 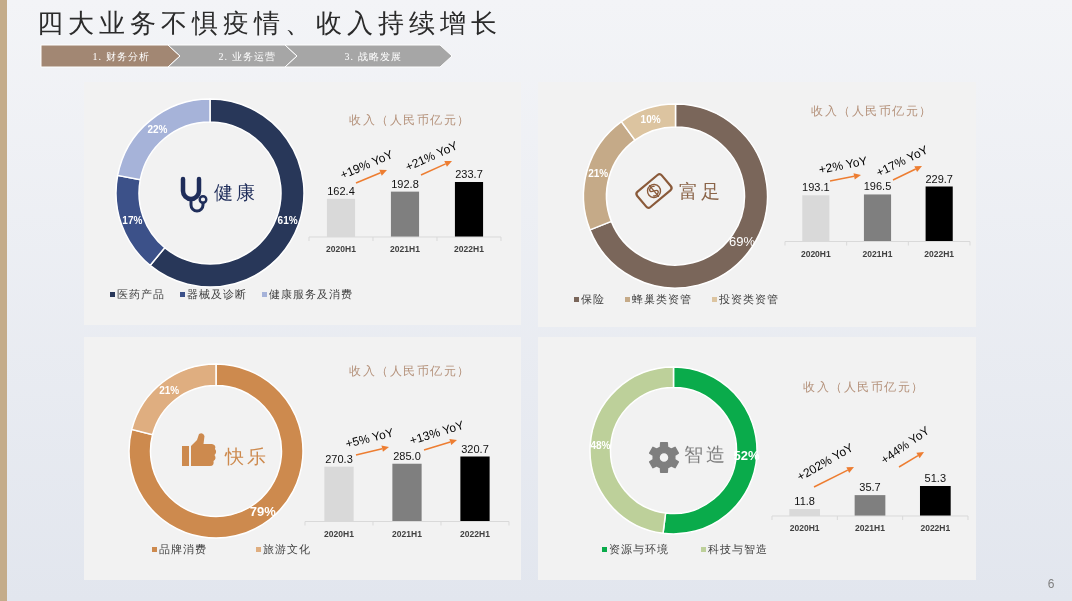 What do you see at coordinates (311, 294) in the screenshot?
I see `legend-label: 健康服务及消费` at bounding box center [311, 294].